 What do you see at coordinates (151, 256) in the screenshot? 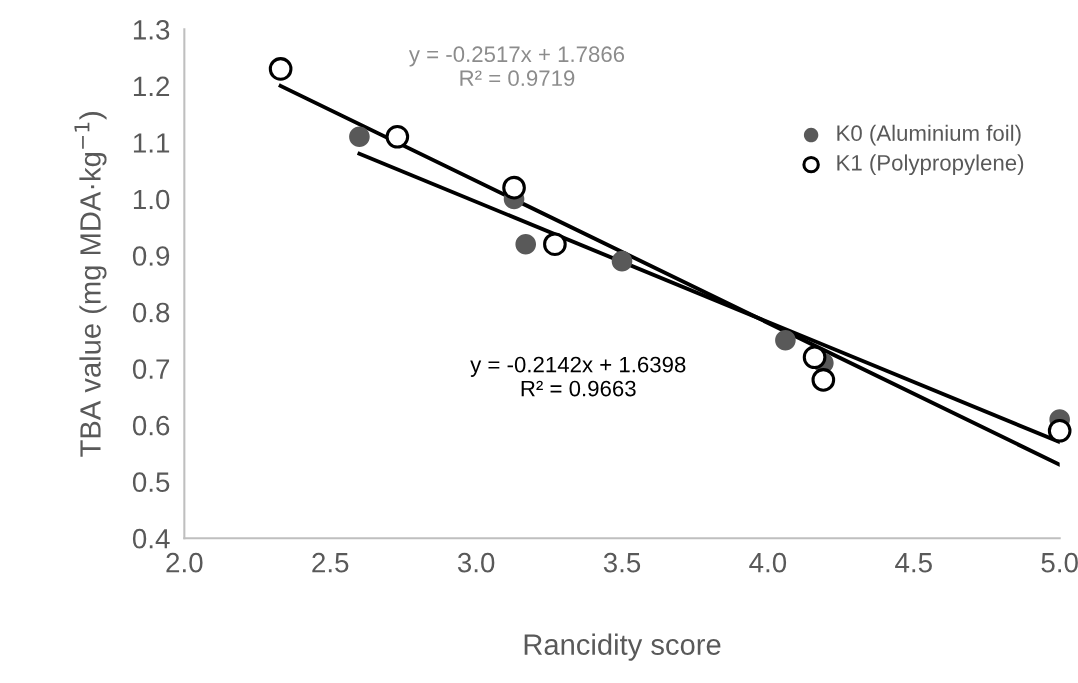
I see `y-tick-label: 0.9` at bounding box center [151, 256].